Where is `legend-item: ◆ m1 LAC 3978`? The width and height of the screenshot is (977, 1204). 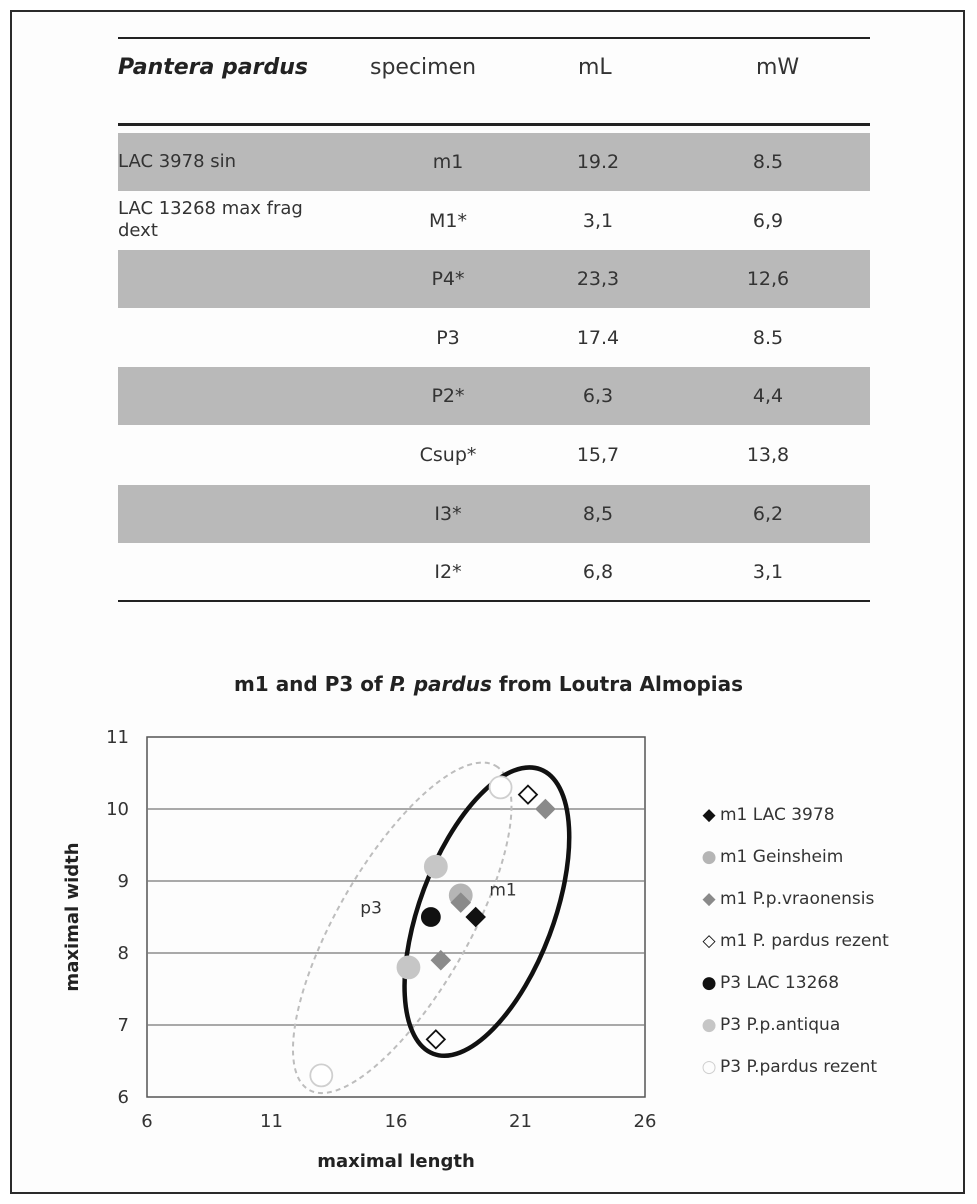 legend-item: ◆ m1 LAC 3978 is located at coordinates (767, 815).